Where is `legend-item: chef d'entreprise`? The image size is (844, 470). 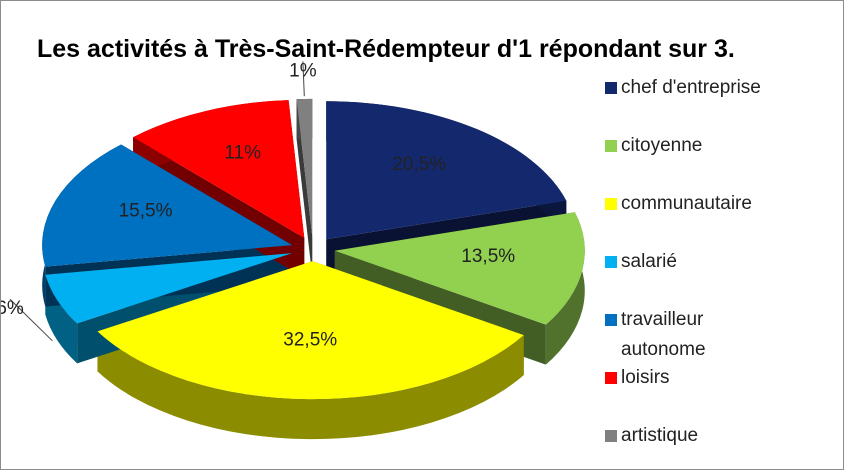
legend-item: chef d'entreprise is located at coordinates (724, 88).